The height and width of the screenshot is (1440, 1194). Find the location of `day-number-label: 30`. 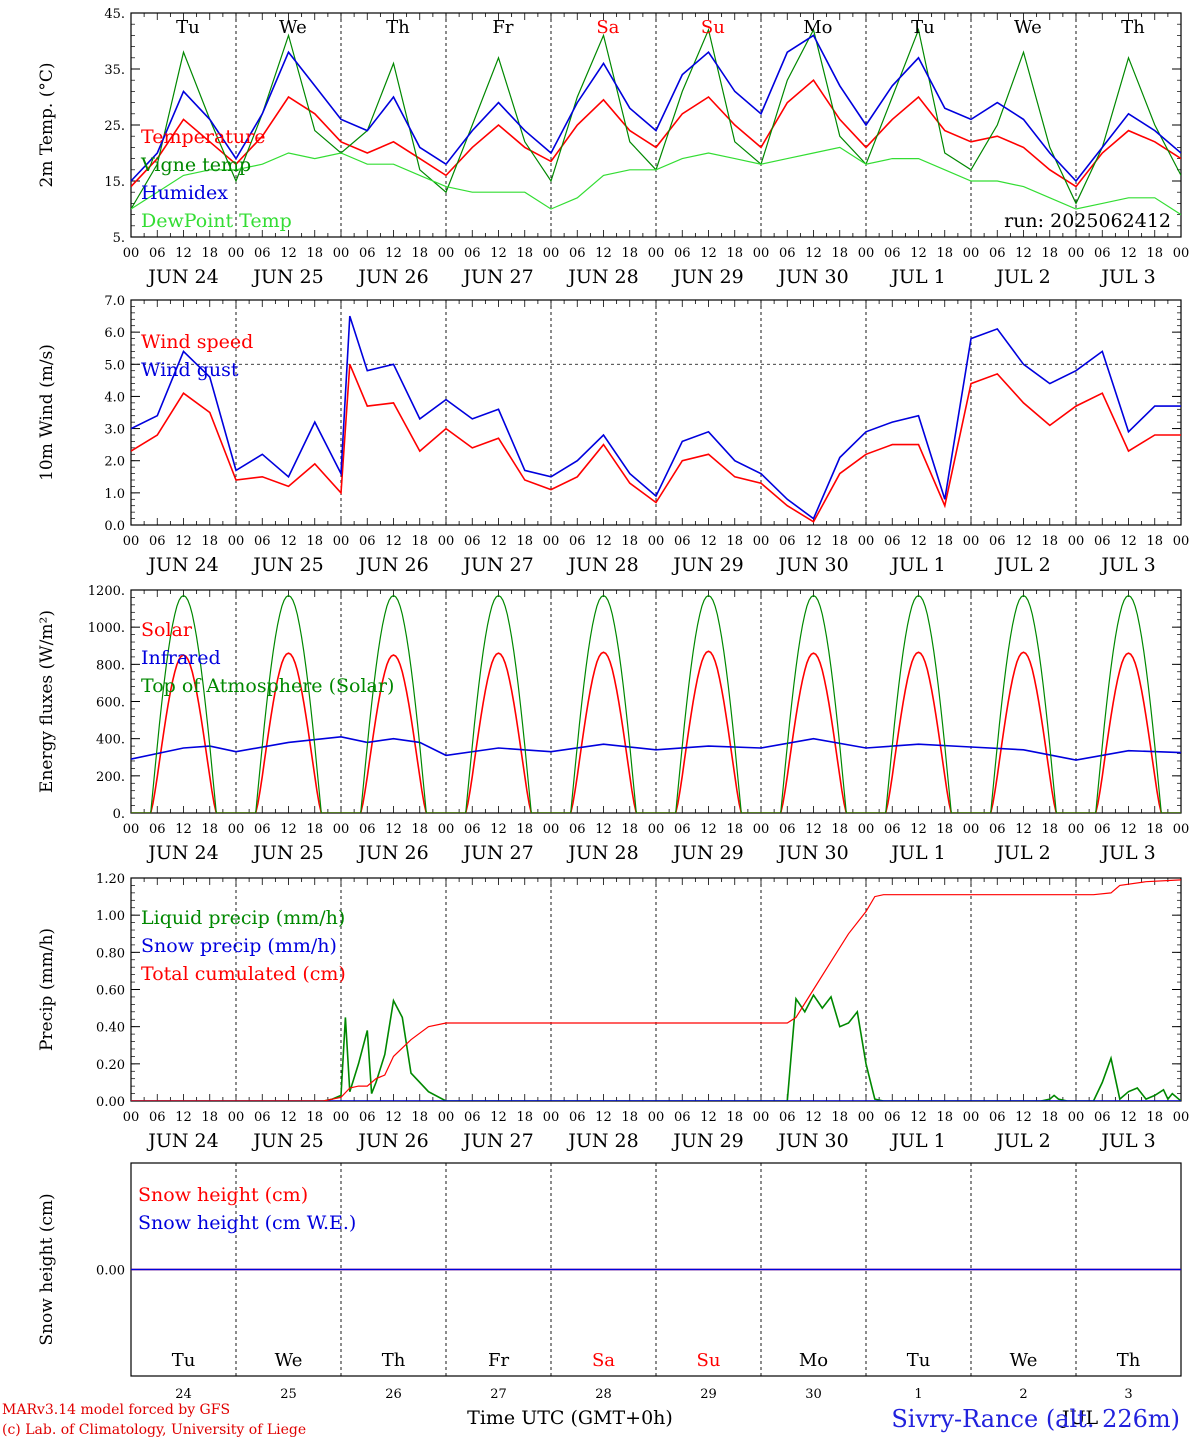

day-number-label: 30 is located at coordinates (813, 1394).